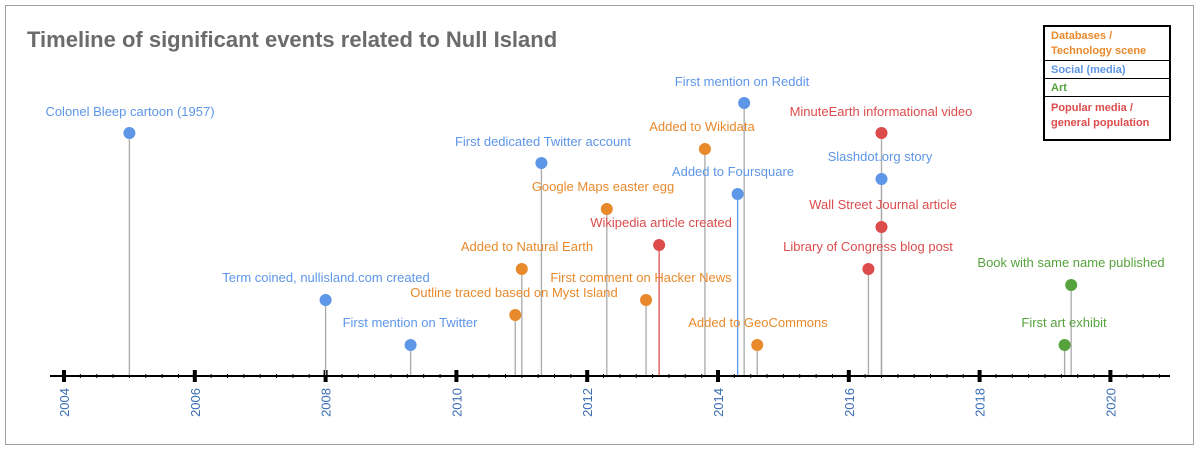 The height and width of the screenshot is (450, 1200). I want to click on event-label: Added to Foursquare, so click(733, 171).